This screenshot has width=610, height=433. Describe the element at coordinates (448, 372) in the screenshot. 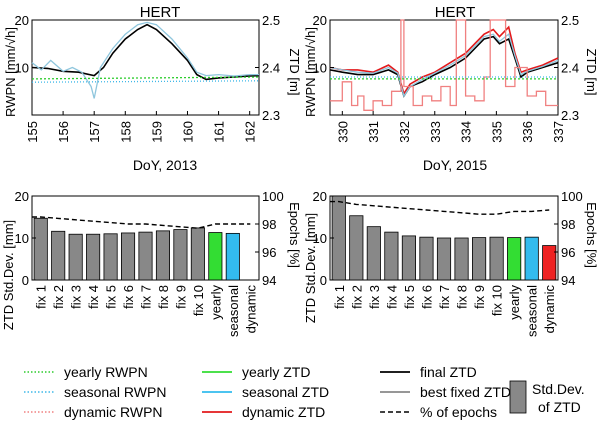

I see `legend-label: final ZTD` at that location.